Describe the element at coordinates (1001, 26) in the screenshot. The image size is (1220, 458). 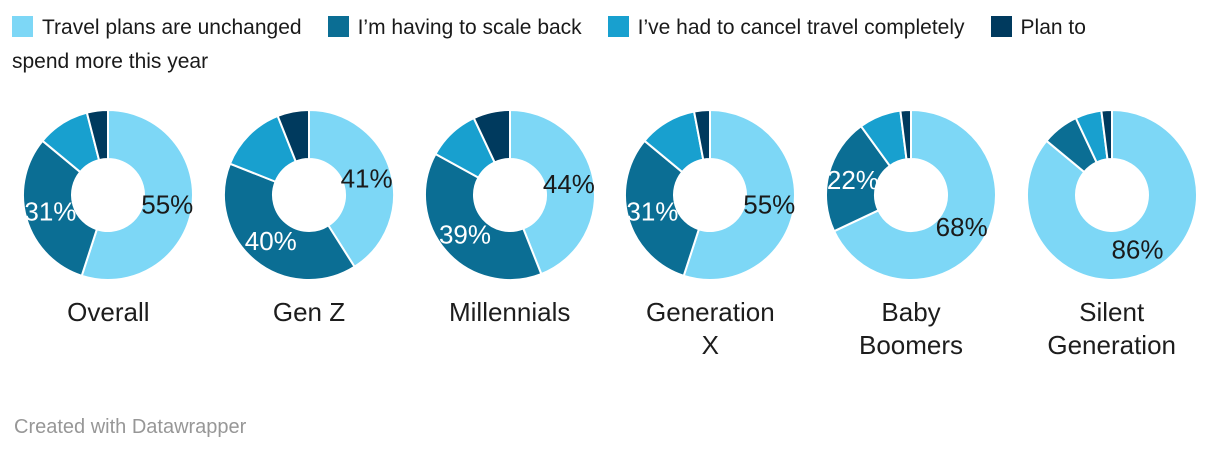
I see `legend-swatch-spend-more-icon` at that location.